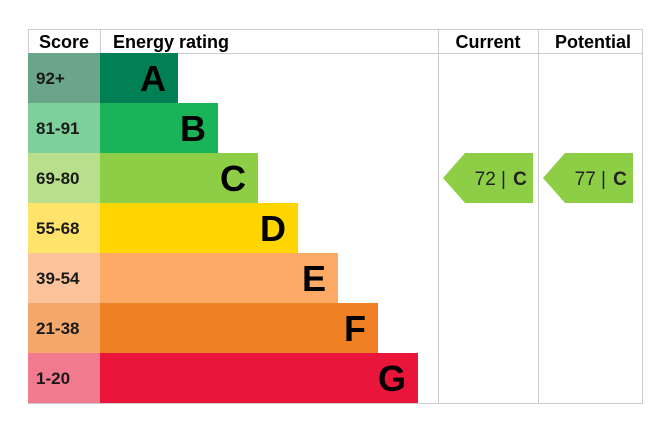  Describe the element at coordinates (153, 78) in the screenshot. I see `band-letter-a: A` at that location.